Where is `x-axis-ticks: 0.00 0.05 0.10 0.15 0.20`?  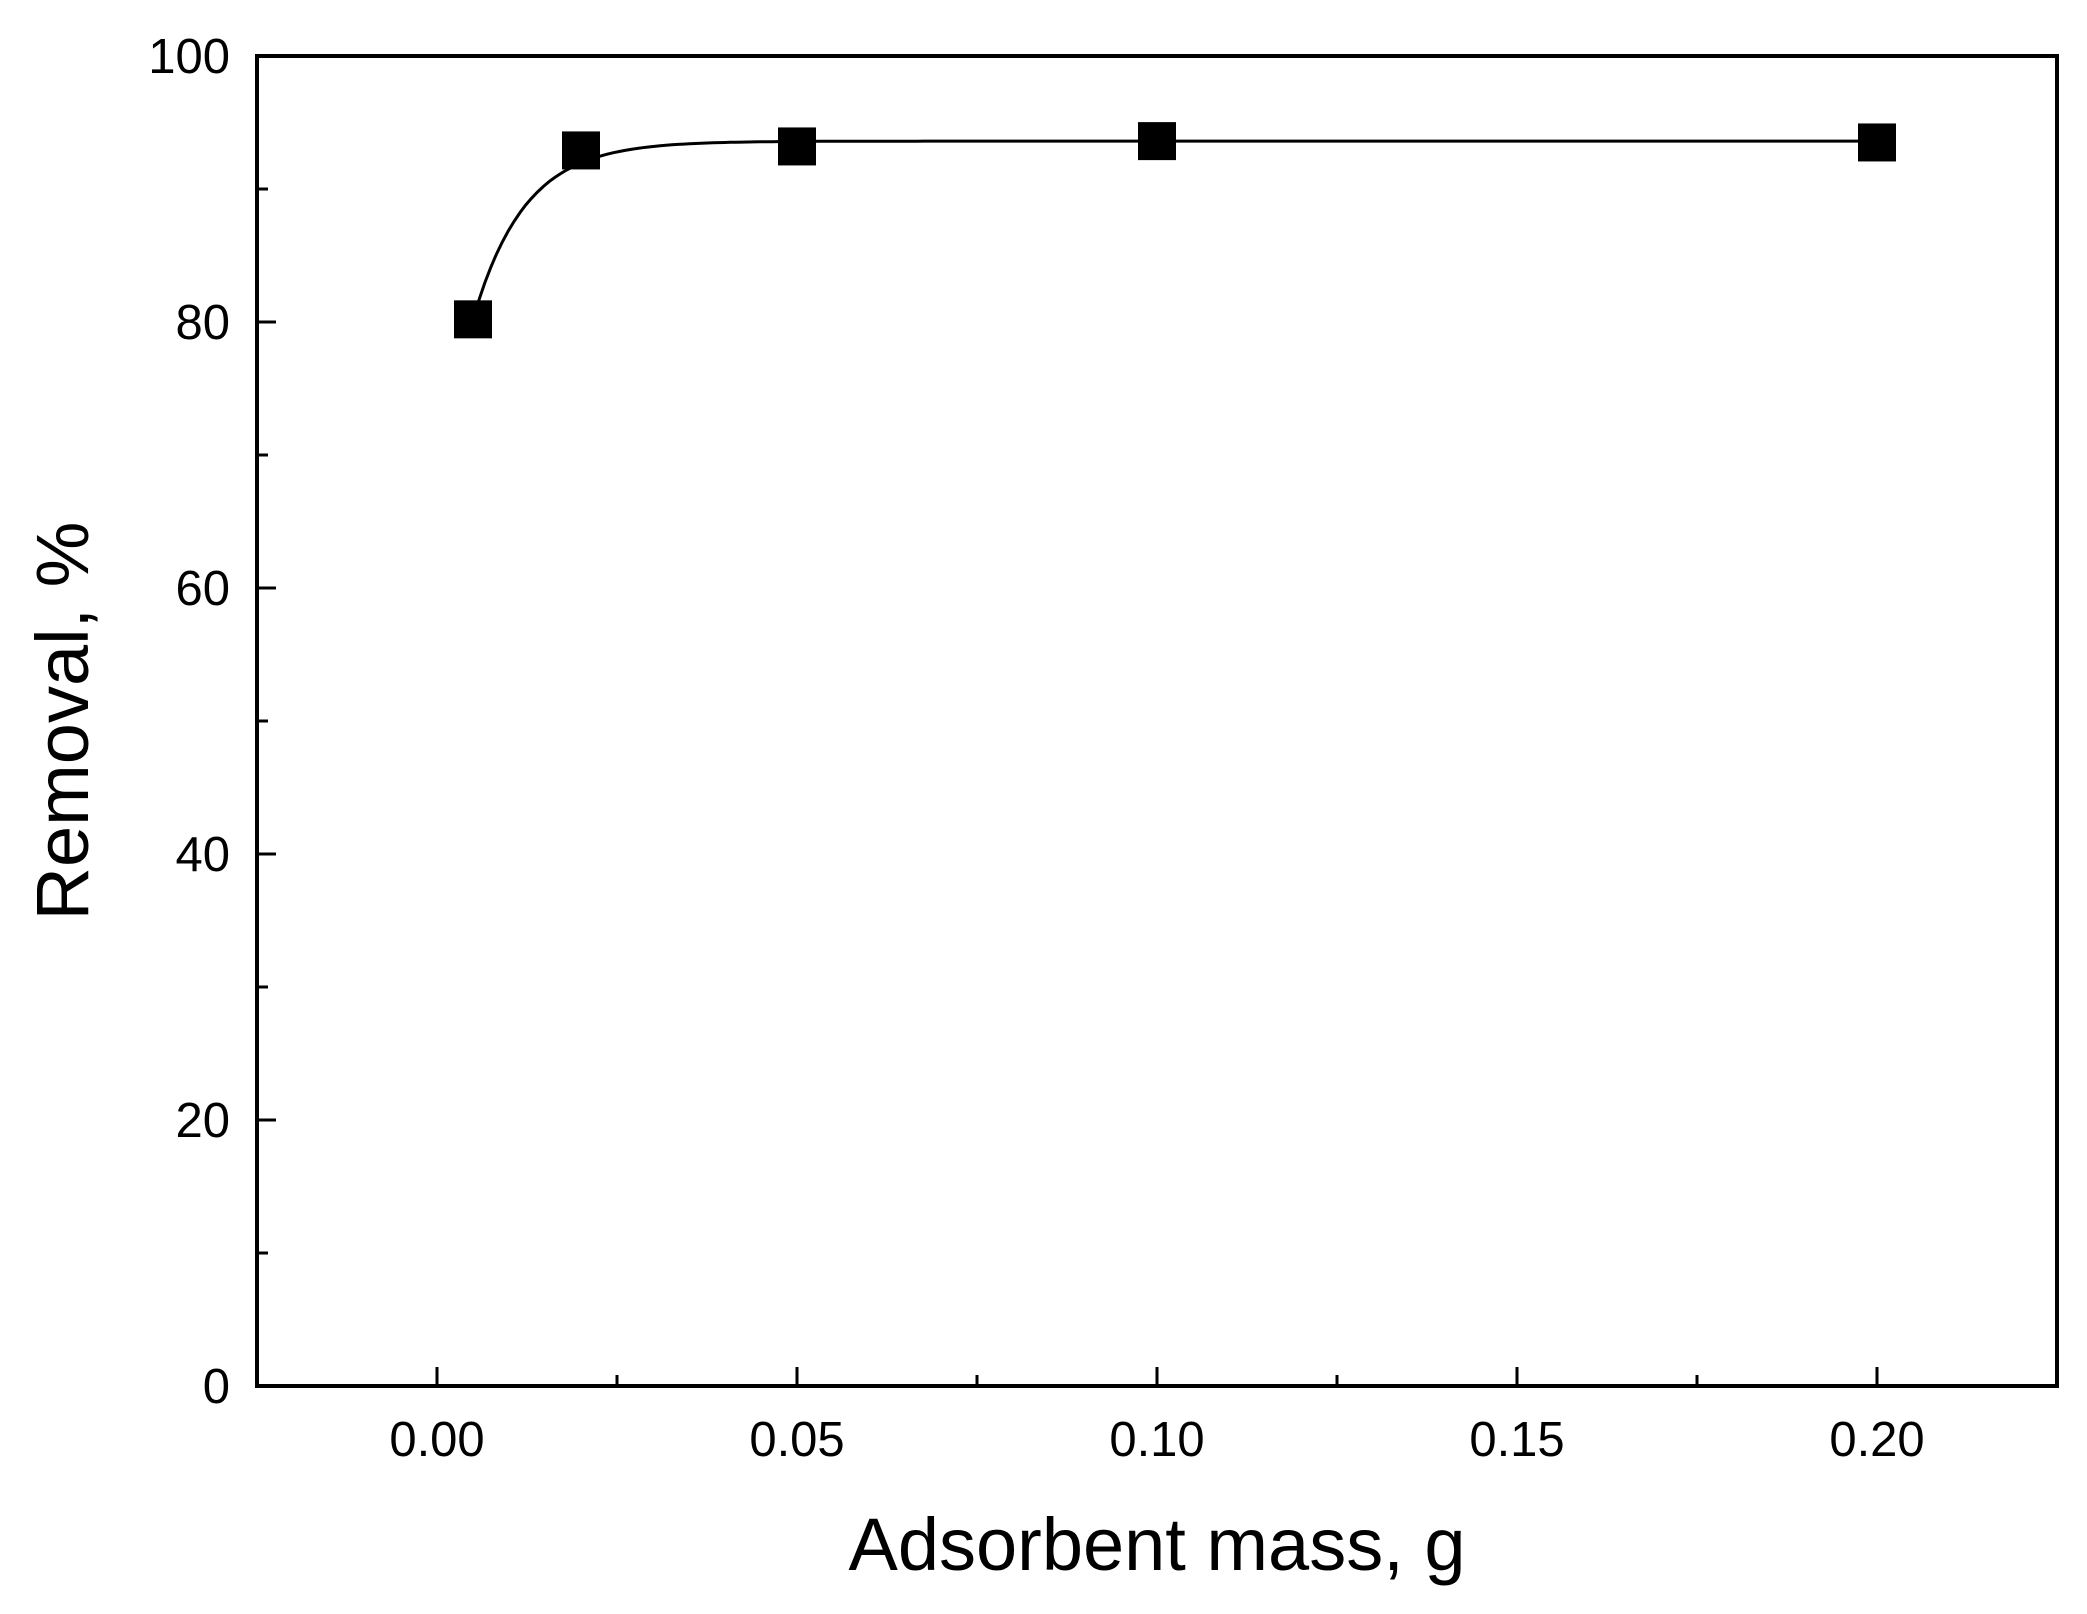
x-axis-ticks: 0.00 0.05 0.10 0.15 0.20 is located at coordinates (1157, 1417).